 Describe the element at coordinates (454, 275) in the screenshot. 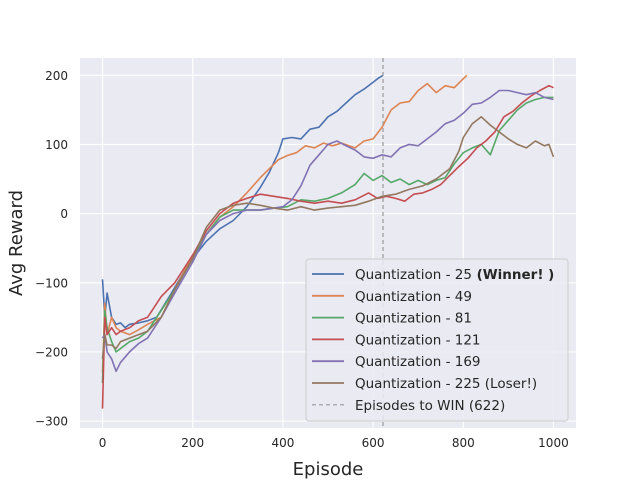

I see `legend-label: Quantization - 25 (Winner! )` at that location.